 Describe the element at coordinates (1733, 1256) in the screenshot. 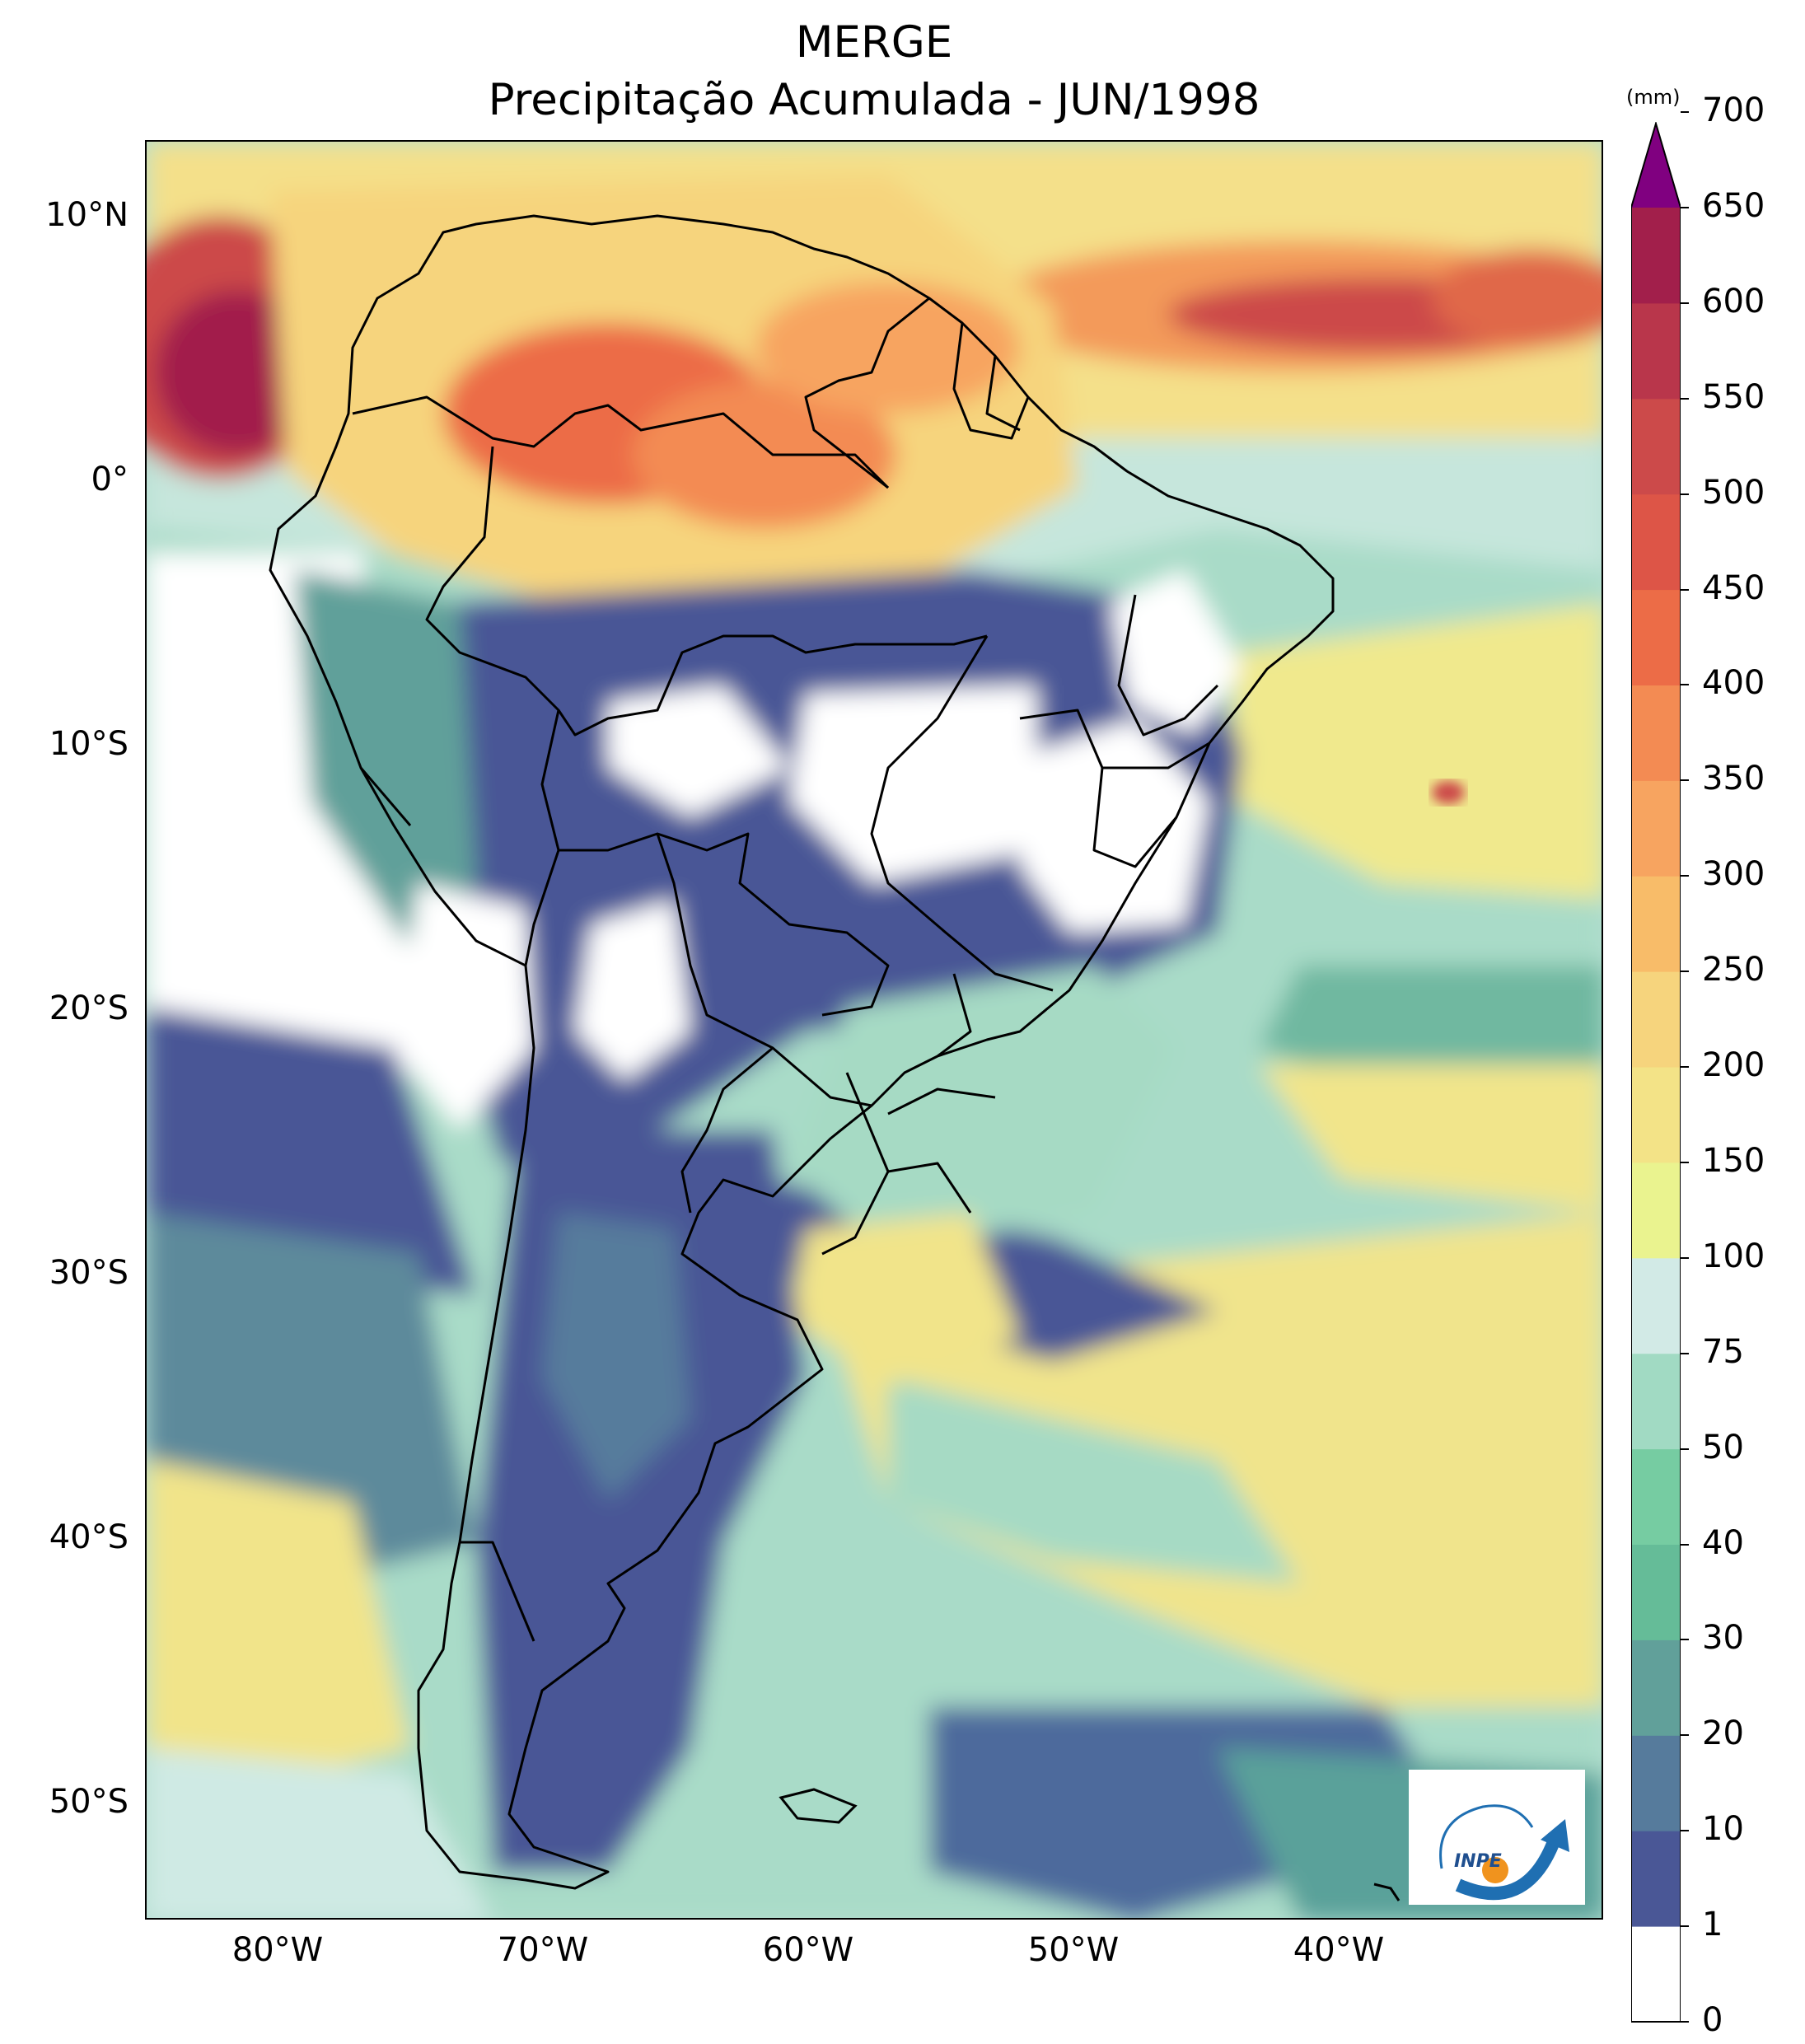

I see `colorbar-tick-label: 100` at that location.